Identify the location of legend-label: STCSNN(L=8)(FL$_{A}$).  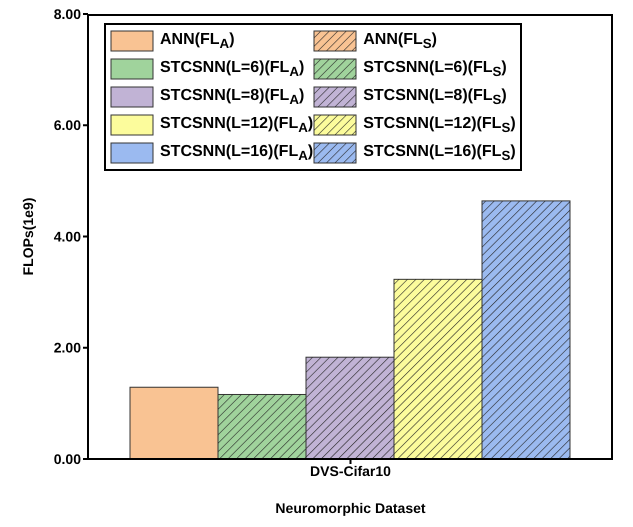
(232, 97).